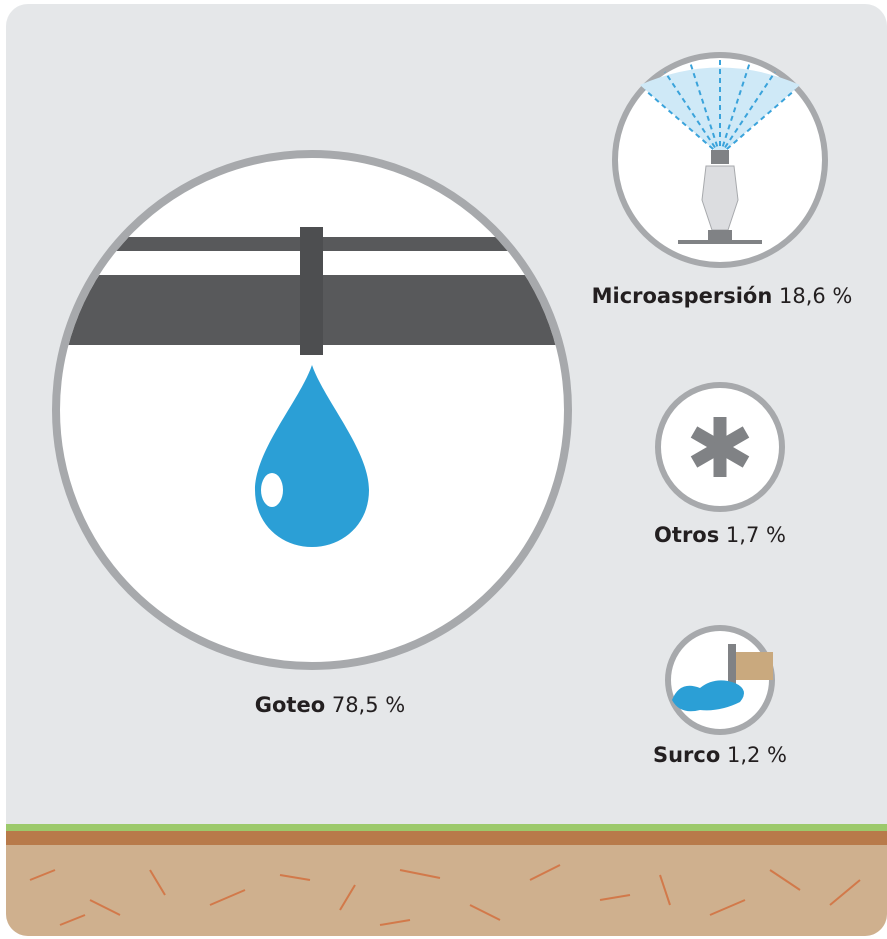  I want to click on label: Microaspersión 18,6 %, so click(722, 296).